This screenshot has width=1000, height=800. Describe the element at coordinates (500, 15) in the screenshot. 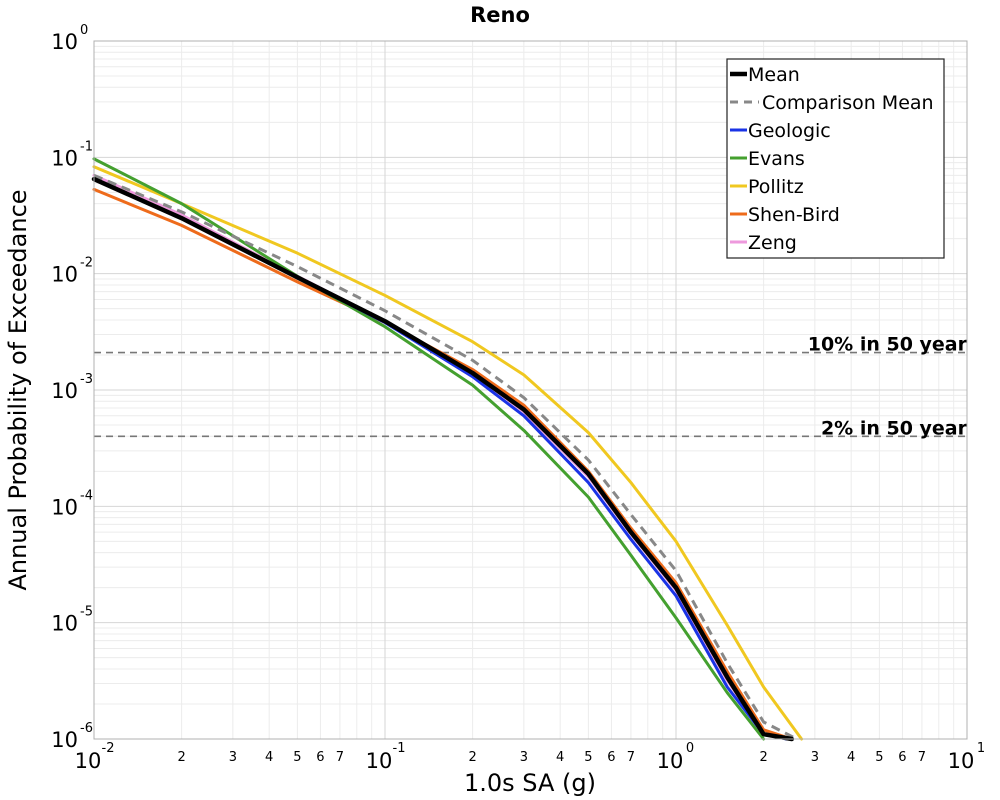

I see `chart-title: Reno` at that location.